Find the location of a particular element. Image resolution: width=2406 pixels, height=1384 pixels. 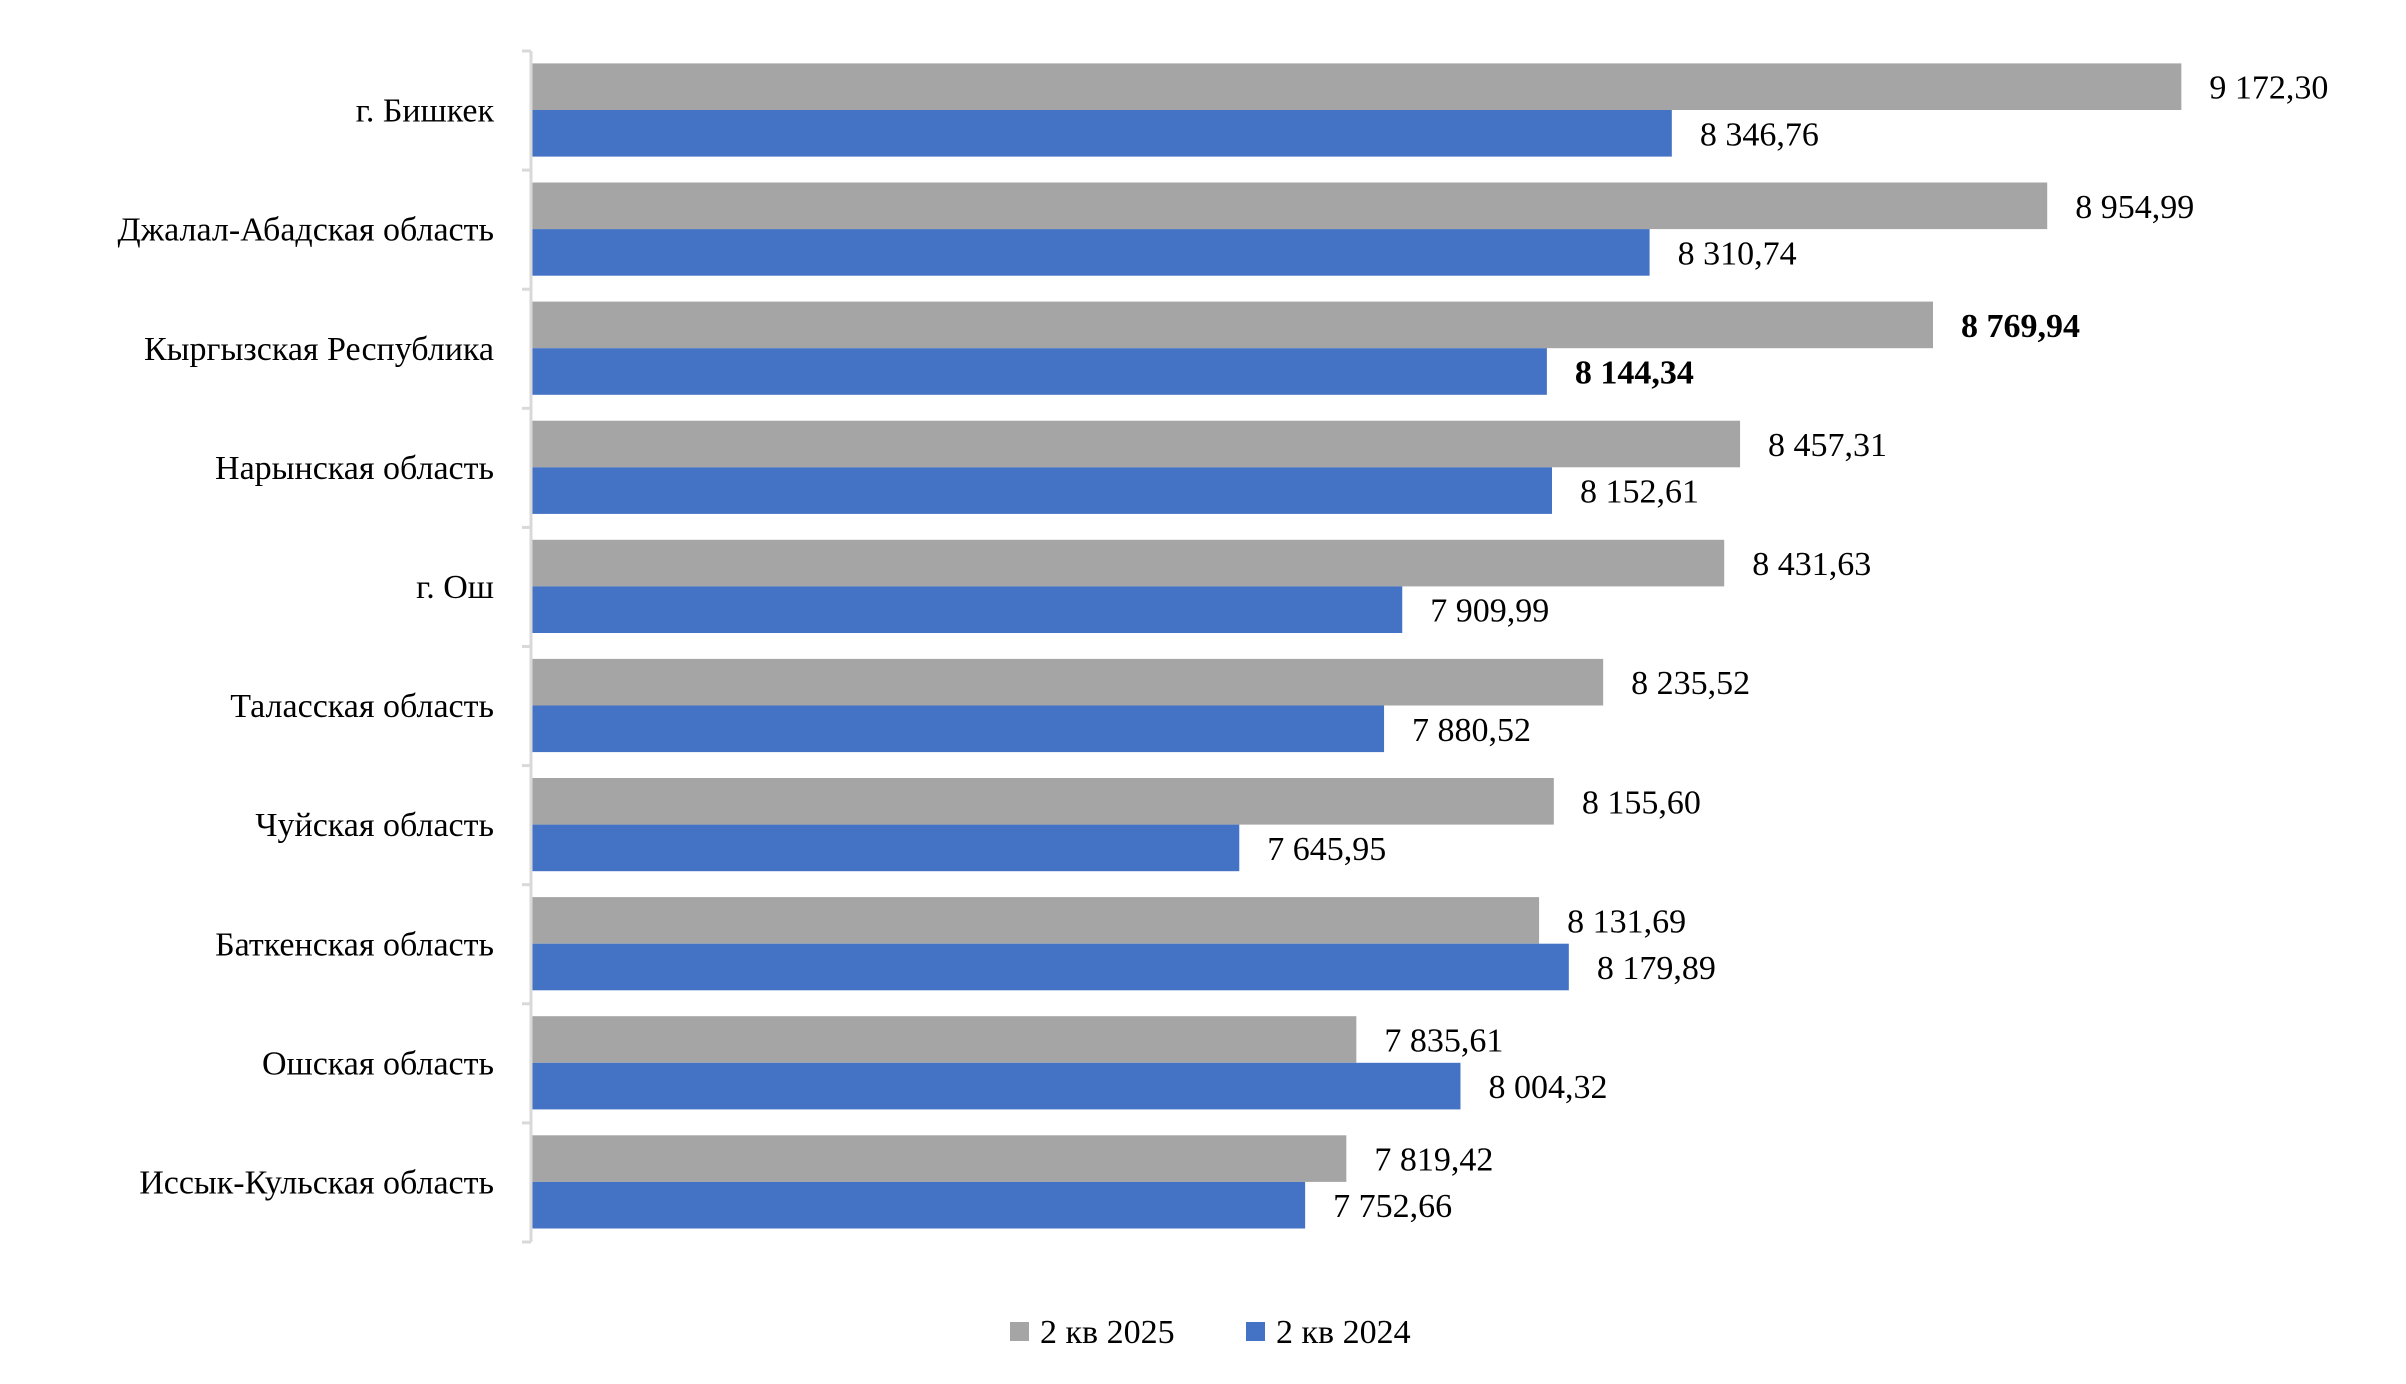

data-label: 7 752,66 is located at coordinates (1392, 1206).